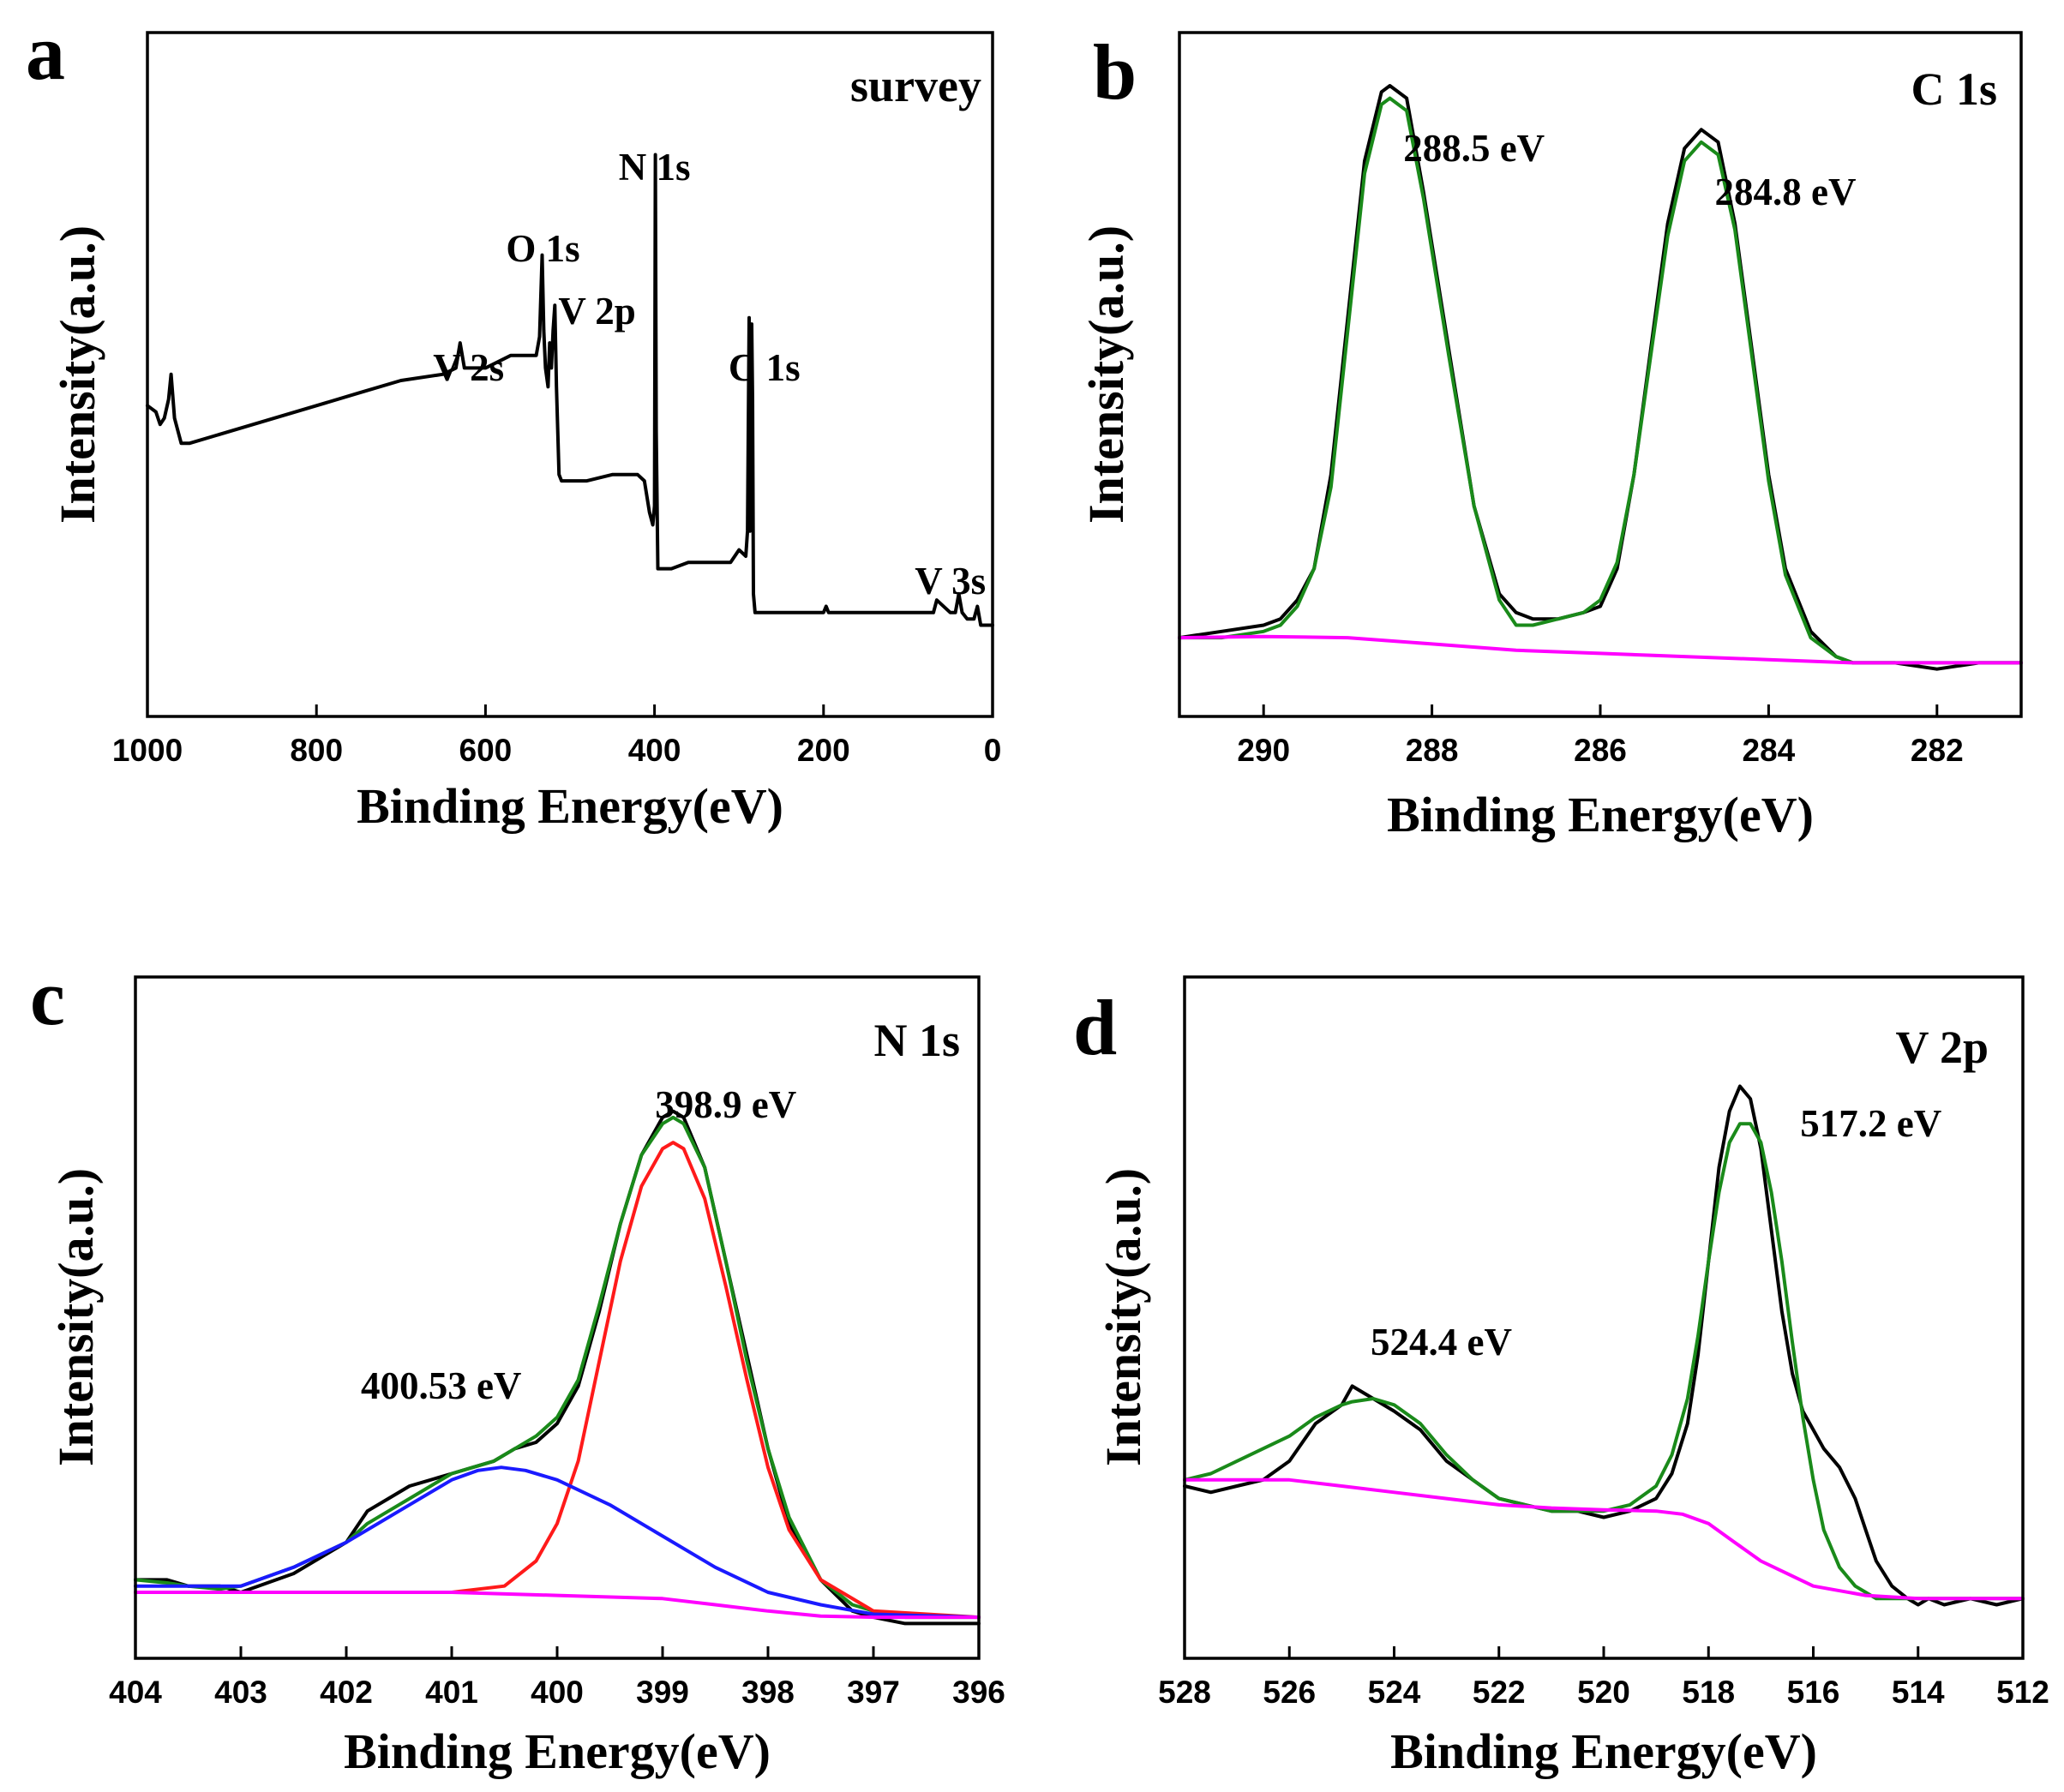 The image size is (2064, 1792). What do you see at coordinates (823, 750) in the screenshot?
I see `x-tick-label-a: 200` at bounding box center [823, 750].